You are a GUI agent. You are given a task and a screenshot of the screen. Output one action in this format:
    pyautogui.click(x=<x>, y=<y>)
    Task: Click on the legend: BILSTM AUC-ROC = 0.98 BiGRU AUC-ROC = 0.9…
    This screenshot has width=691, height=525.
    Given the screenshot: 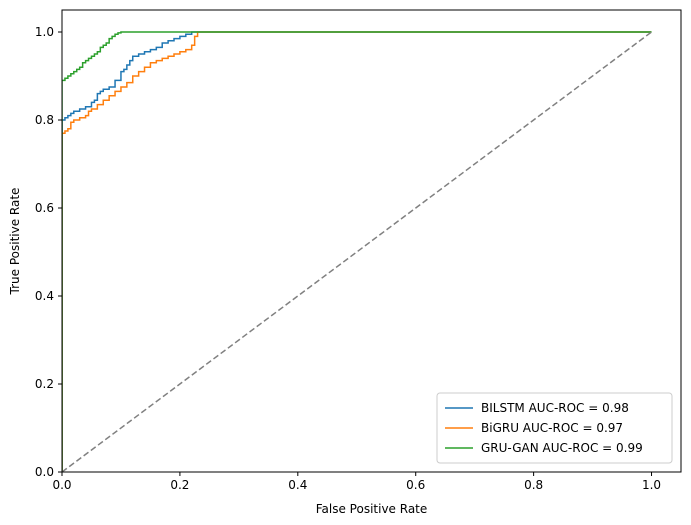 What is the action you would take?
    pyautogui.click(x=554, y=428)
    